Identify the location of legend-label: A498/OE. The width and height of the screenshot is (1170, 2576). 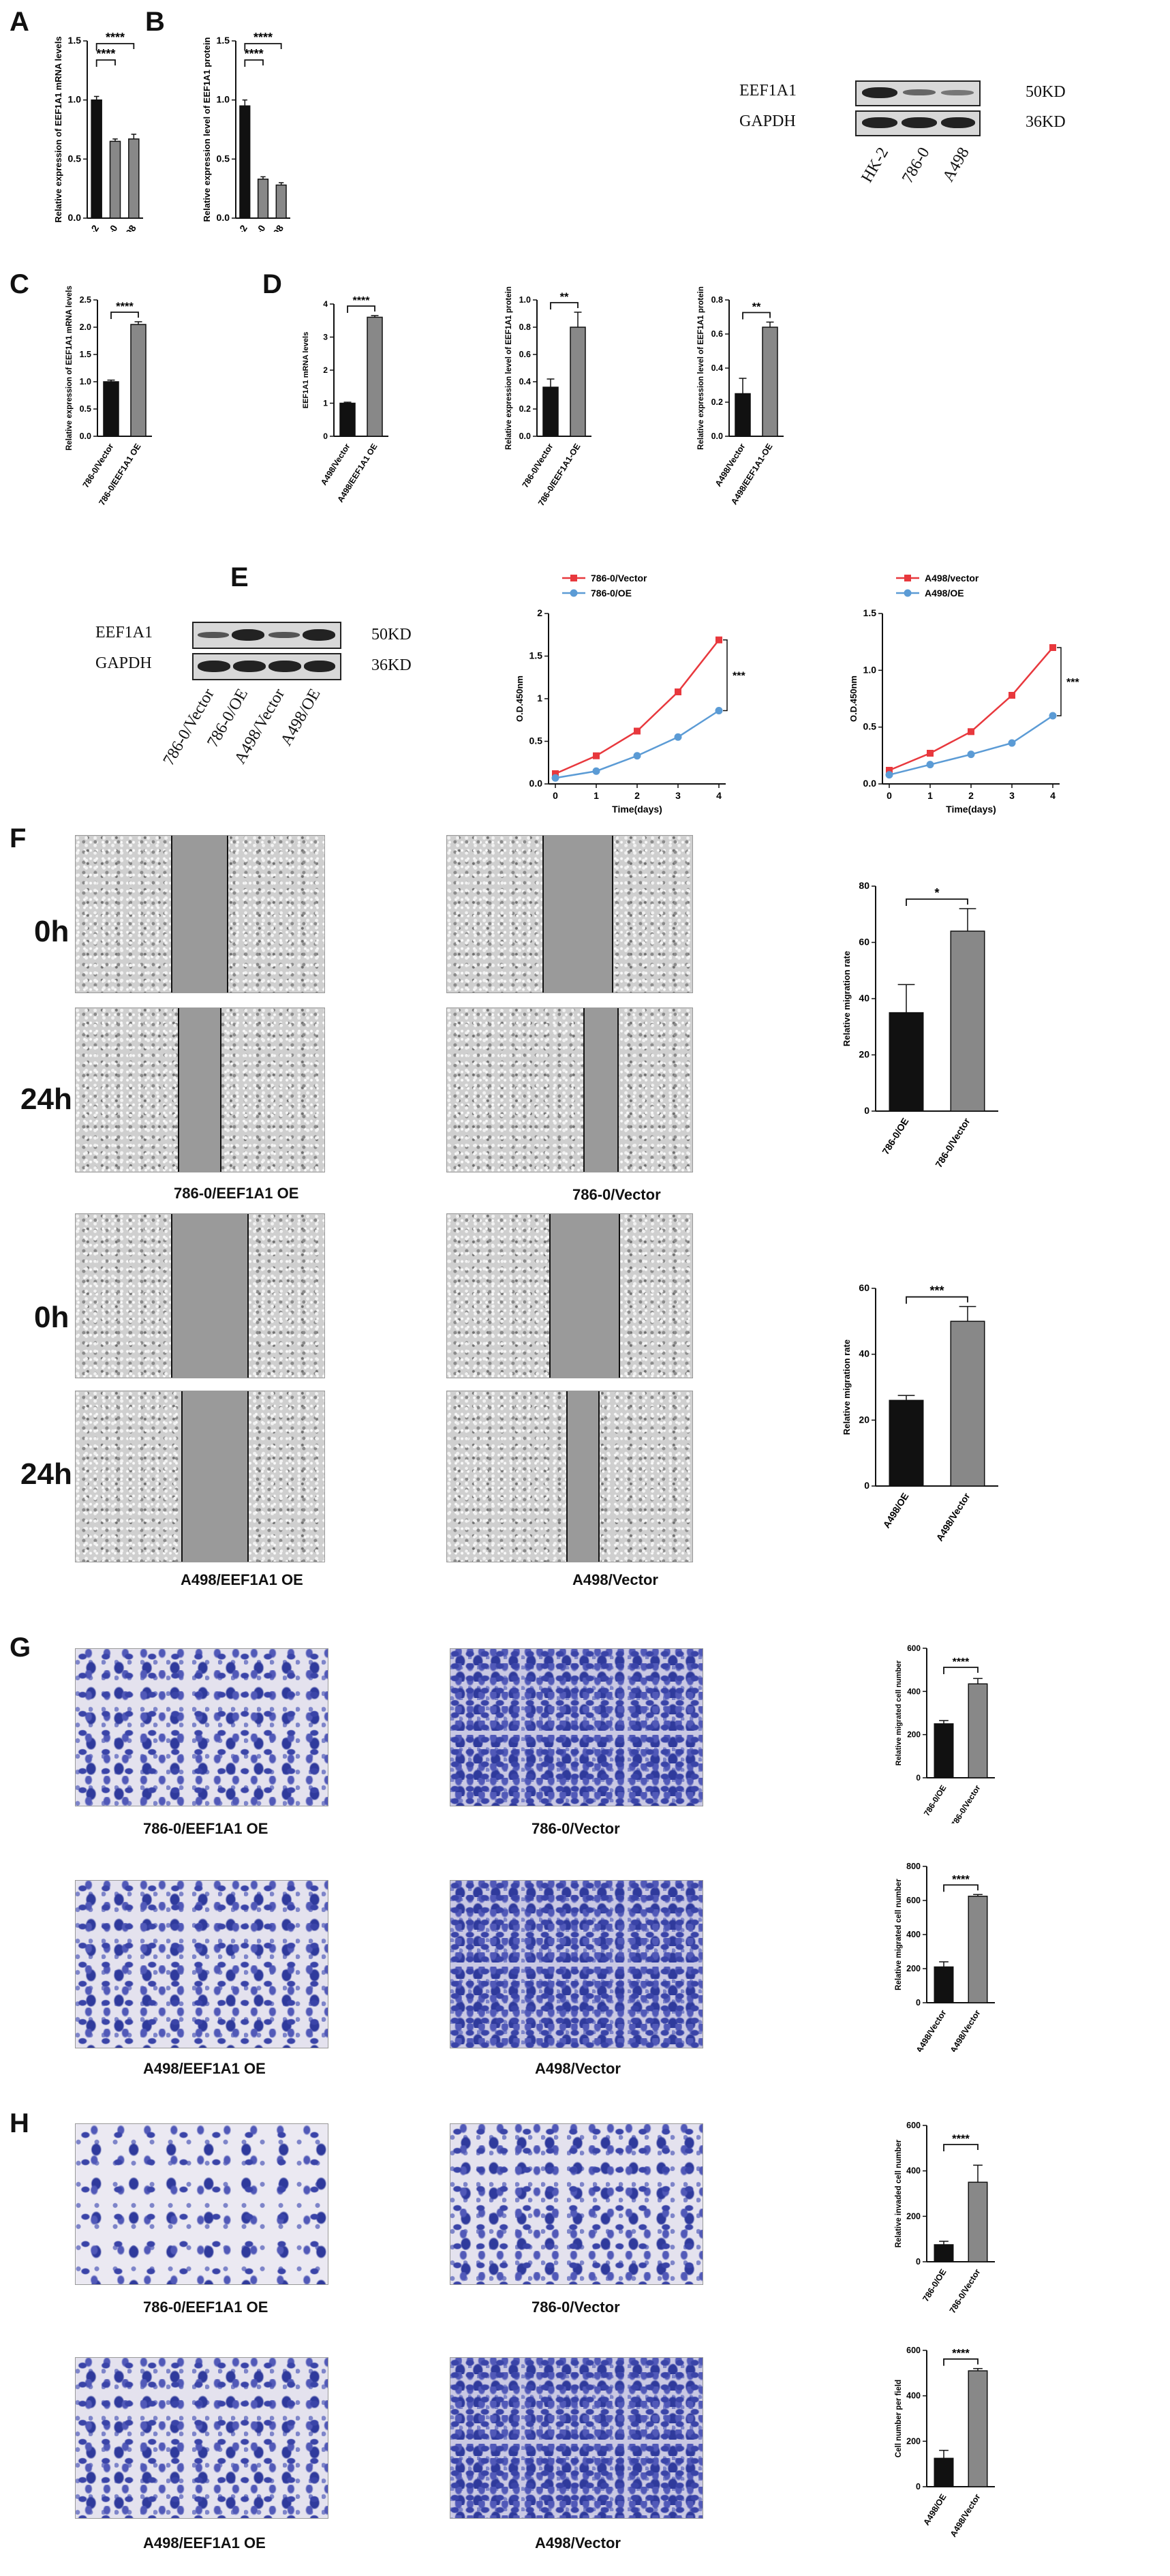
(944, 593).